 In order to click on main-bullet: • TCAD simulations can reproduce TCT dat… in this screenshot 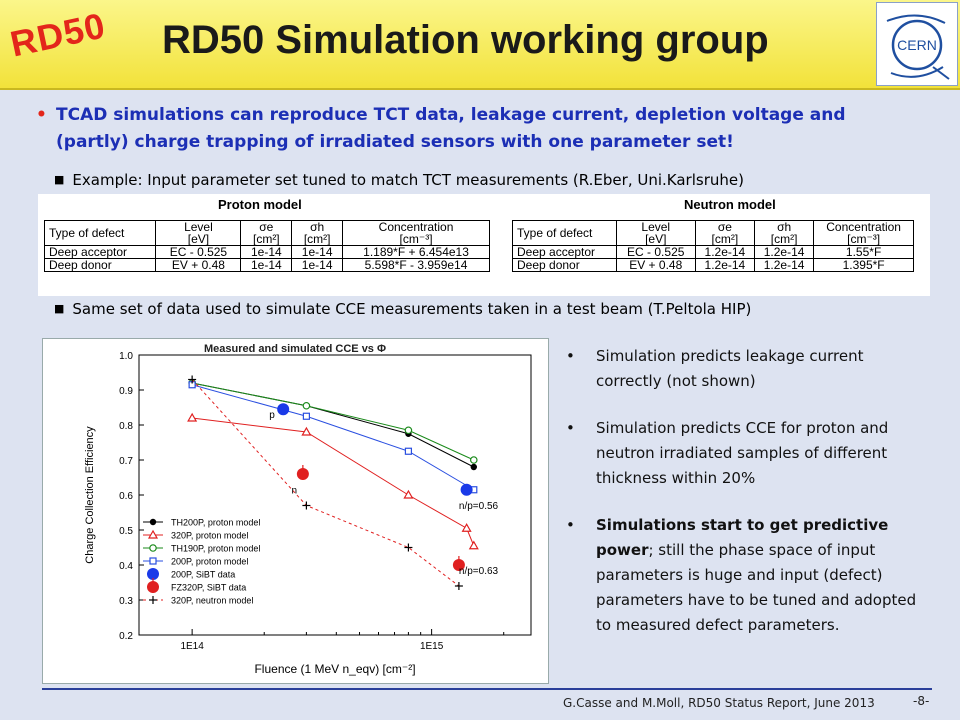, I will do `click(476, 129)`.